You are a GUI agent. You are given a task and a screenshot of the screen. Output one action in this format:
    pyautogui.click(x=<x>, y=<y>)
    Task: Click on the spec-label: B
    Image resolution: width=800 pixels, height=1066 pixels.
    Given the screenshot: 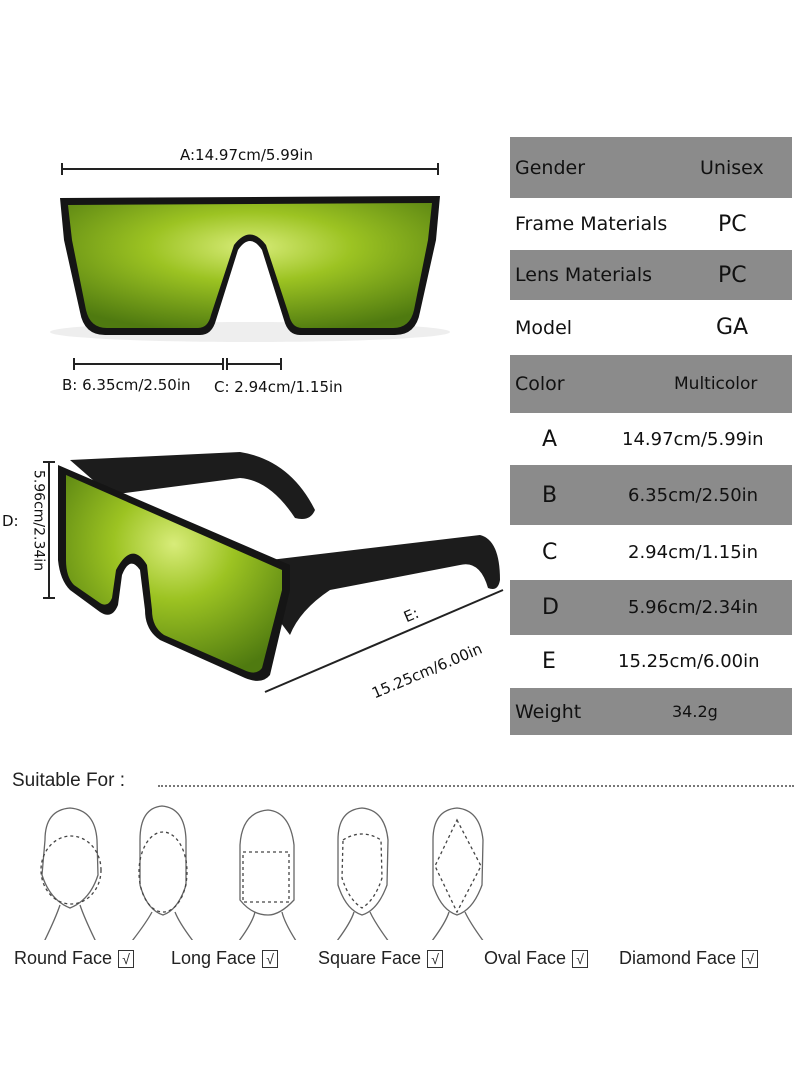 What is the action you would take?
    pyautogui.click(x=550, y=495)
    